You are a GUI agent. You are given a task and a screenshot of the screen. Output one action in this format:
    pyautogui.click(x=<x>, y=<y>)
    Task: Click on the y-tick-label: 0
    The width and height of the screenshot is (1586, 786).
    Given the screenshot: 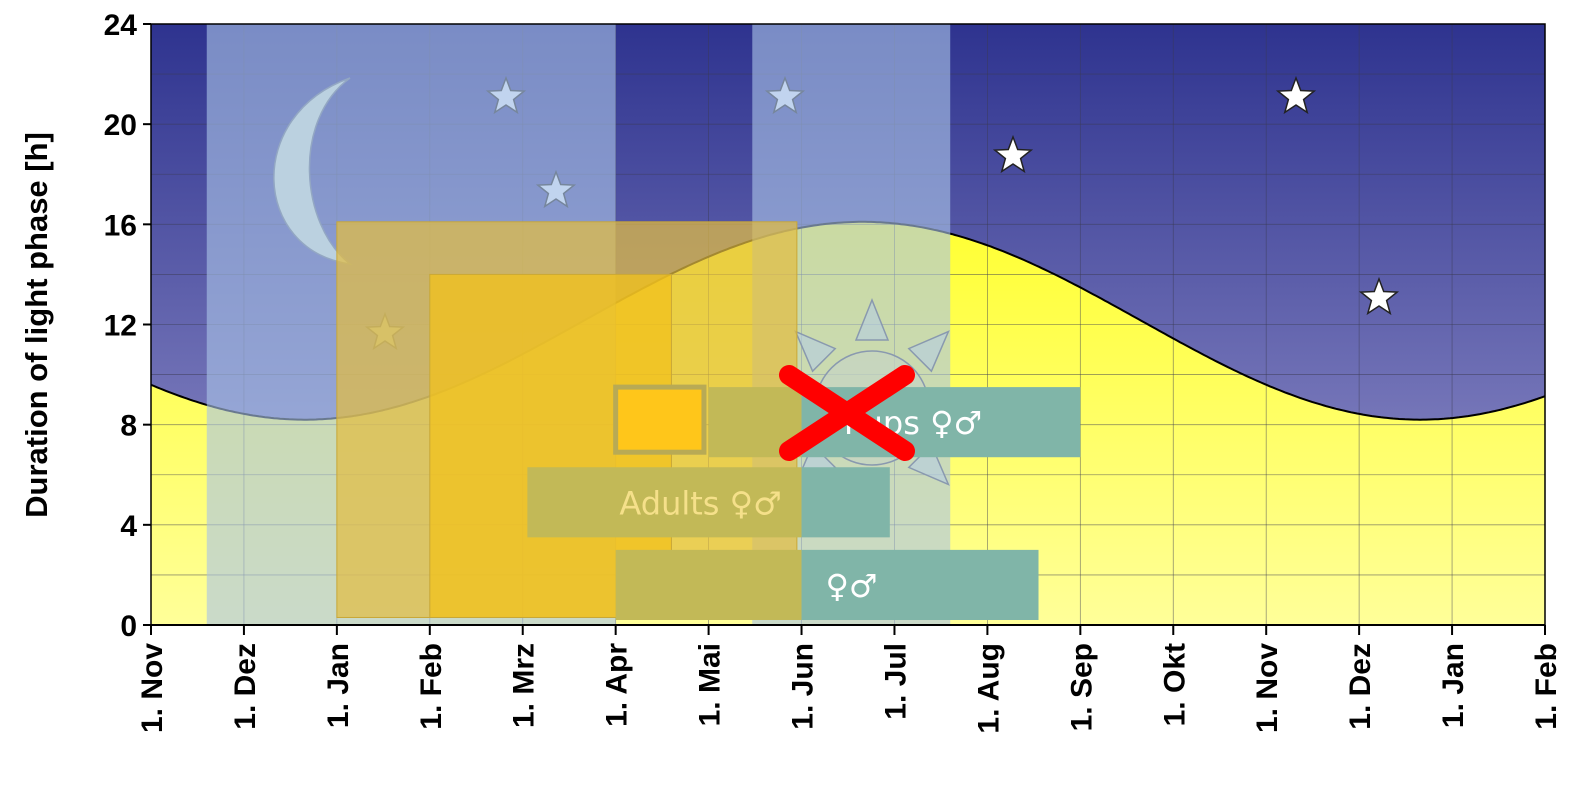 What is the action you would take?
    pyautogui.click(x=128, y=626)
    